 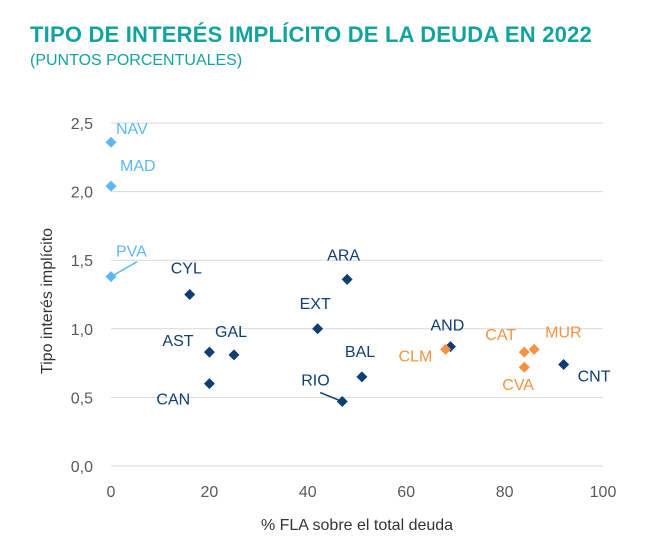 What do you see at coordinates (315, 304) in the screenshot?
I see `label-ext: EXT` at bounding box center [315, 304].